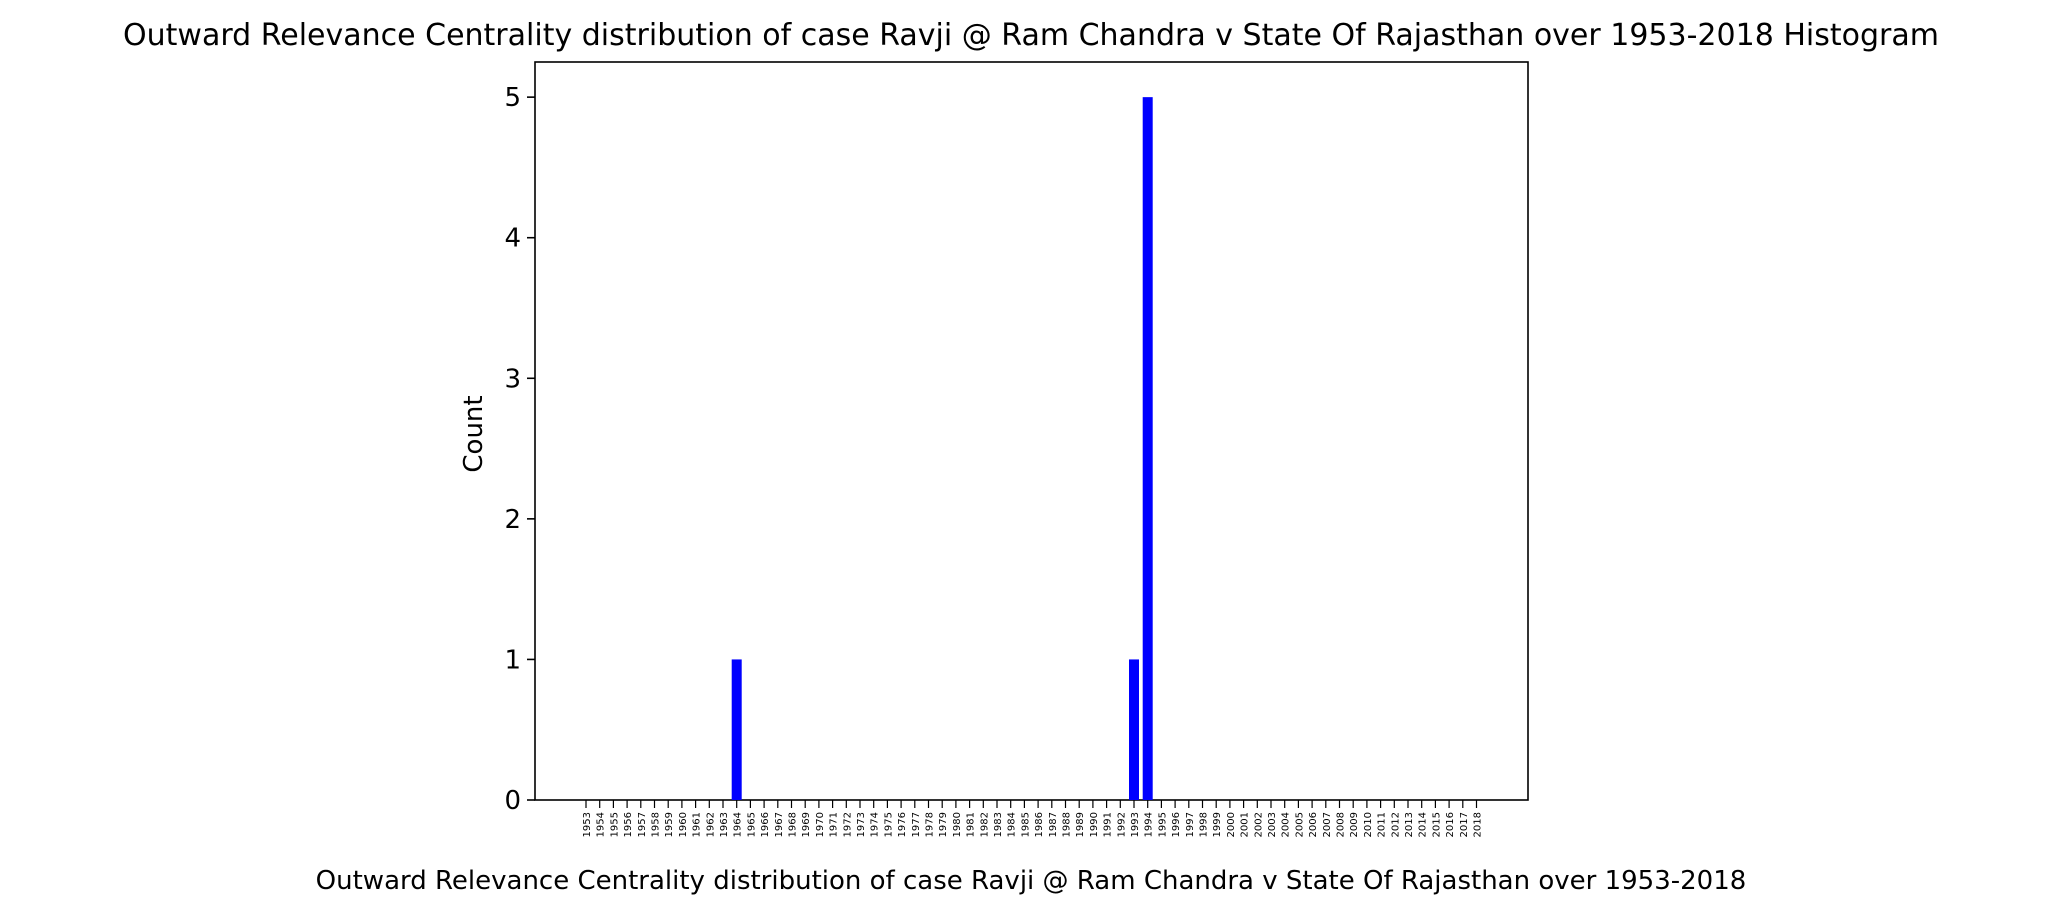 The height and width of the screenshot is (915, 2063). I want to click on x-tick-label-1966: 1966, so click(765, 824).